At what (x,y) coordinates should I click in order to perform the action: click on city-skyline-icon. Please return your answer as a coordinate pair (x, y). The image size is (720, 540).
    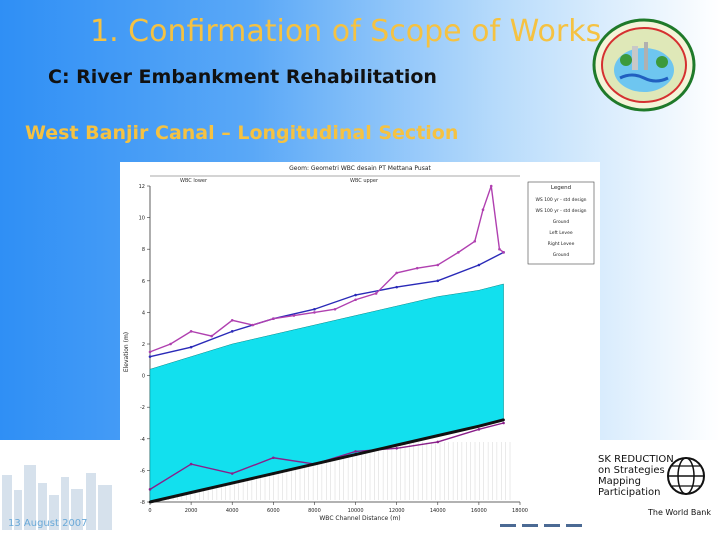
    Looking at the image, I should click on (57, 497).